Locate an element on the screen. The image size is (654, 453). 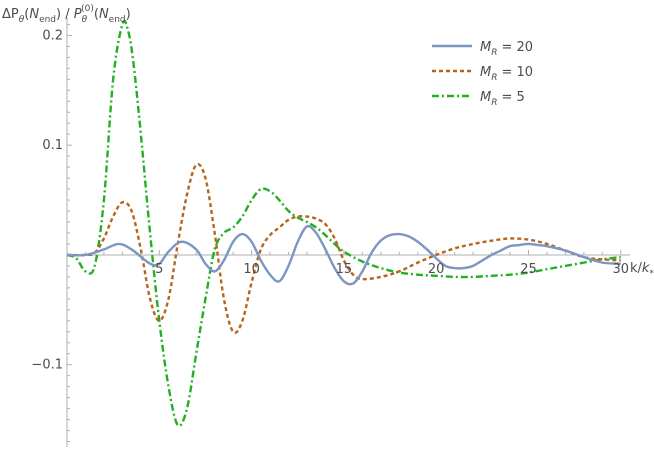
x-tick-label: 25 is located at coordinates (528, 269).